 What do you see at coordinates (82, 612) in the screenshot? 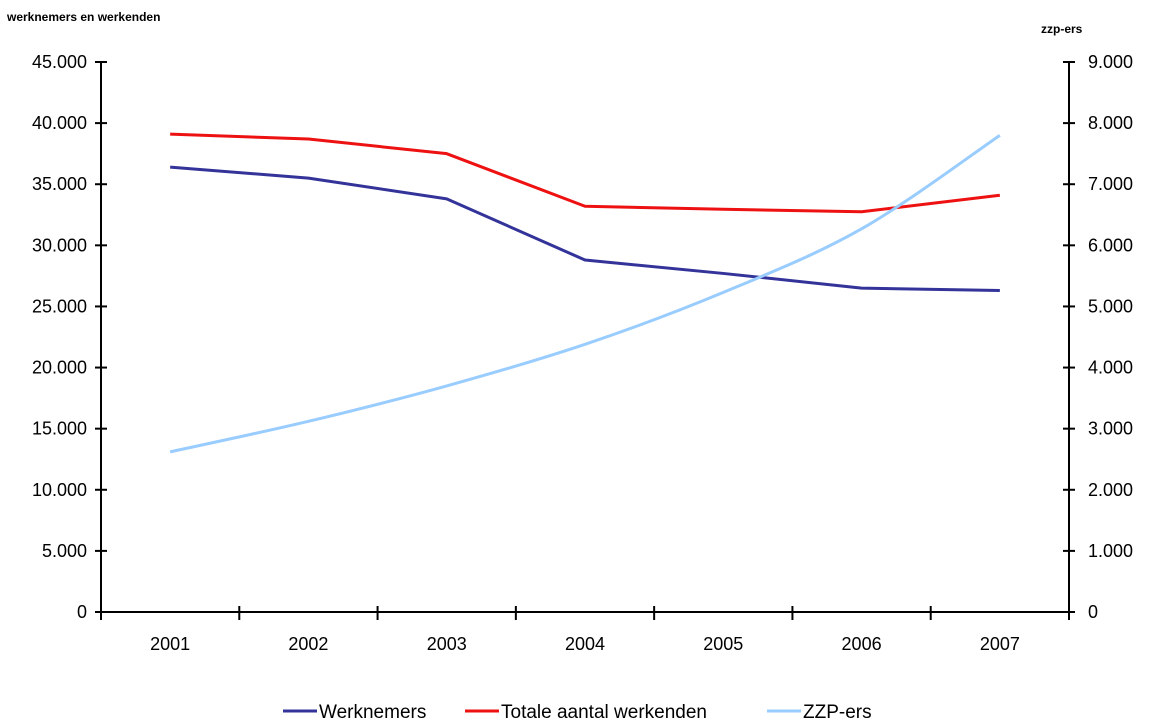
I see `left-tick-label: 0` at bounding box center [82, 612].